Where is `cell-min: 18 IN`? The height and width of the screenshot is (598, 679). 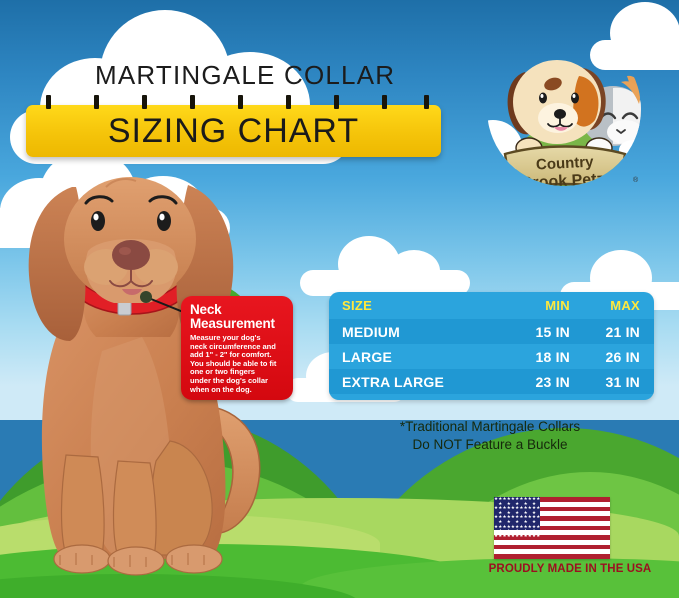 cell-min: 18 IN is located at coordinates (552, 356).